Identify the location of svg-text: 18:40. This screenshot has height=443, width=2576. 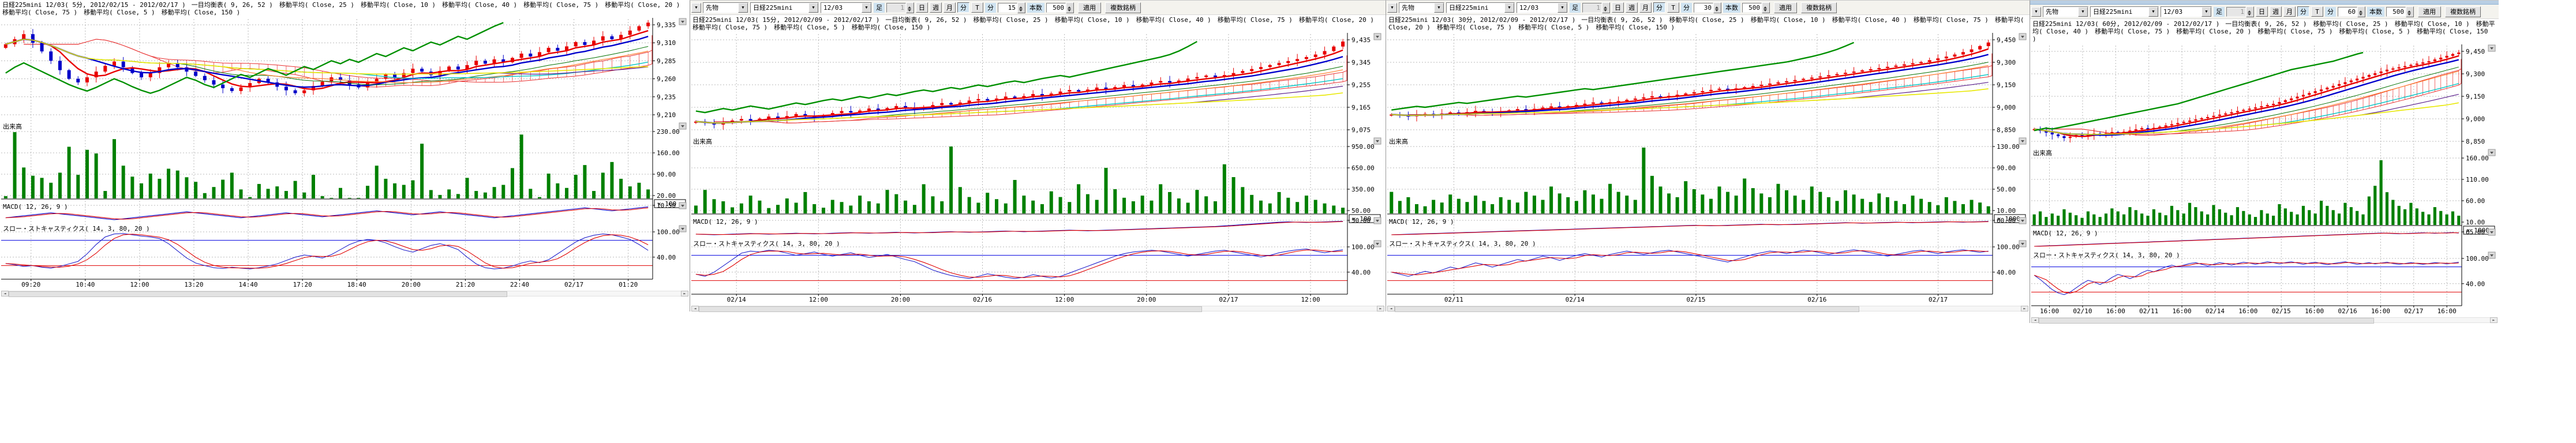
(357, 284).